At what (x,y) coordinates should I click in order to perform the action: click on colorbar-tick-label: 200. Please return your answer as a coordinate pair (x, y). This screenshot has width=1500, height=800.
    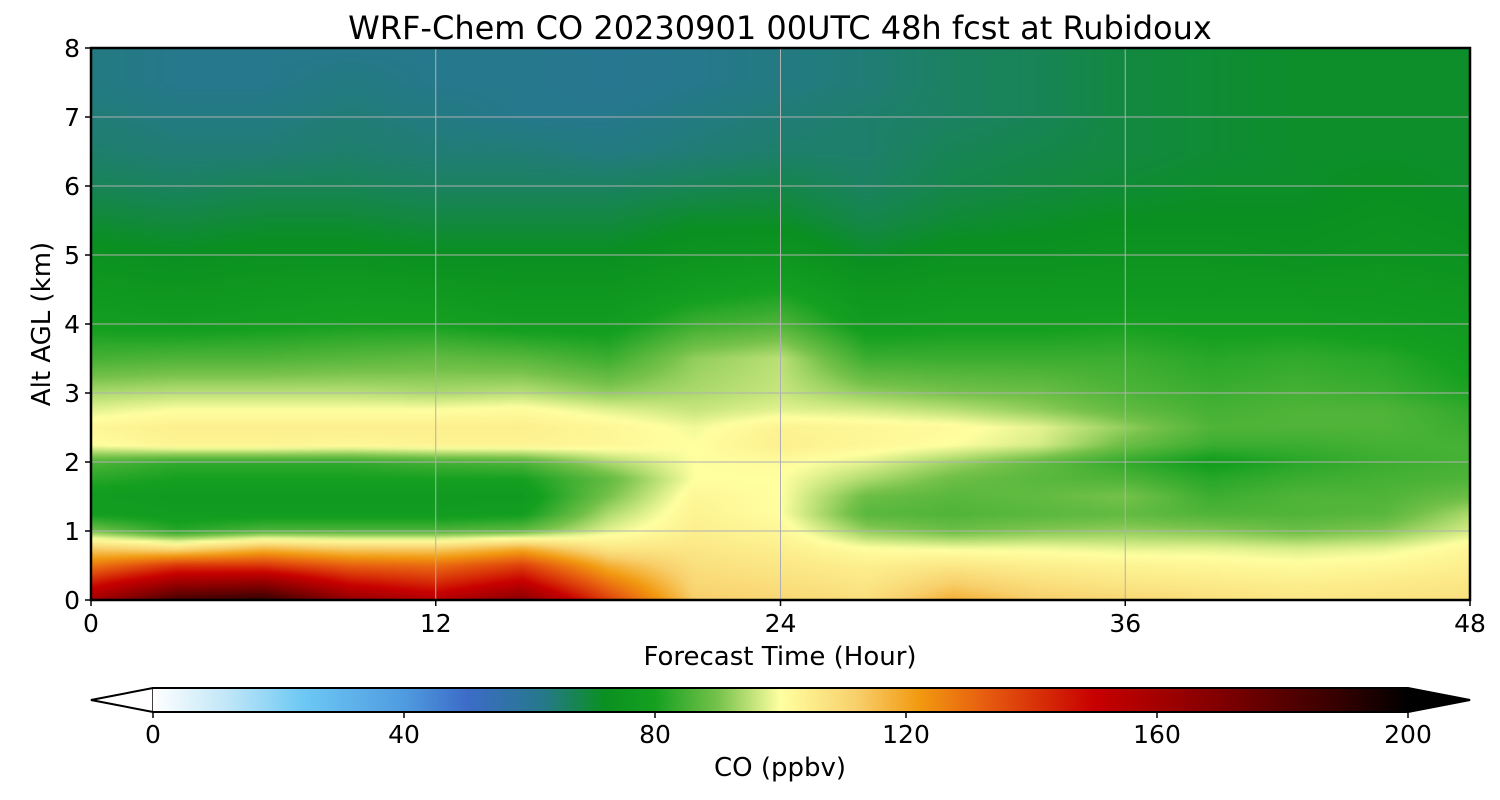
    Looking at the image, I should click on (1408, 734).